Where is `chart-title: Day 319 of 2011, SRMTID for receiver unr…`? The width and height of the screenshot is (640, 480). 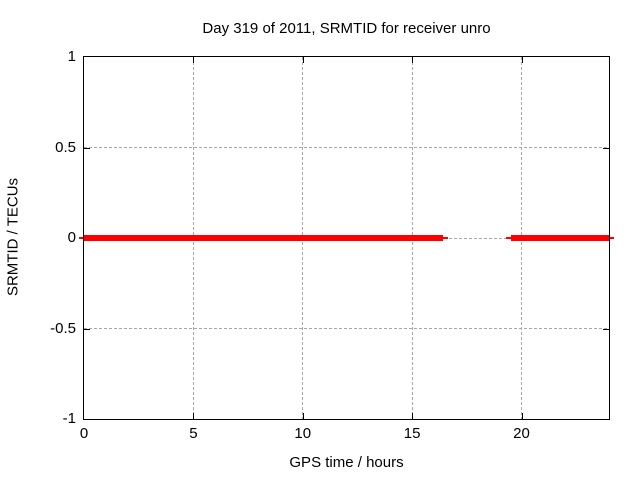
chart-title: Day 319 of 2011, SRMTID for receiver unr… is located at coordinates (346, 28).